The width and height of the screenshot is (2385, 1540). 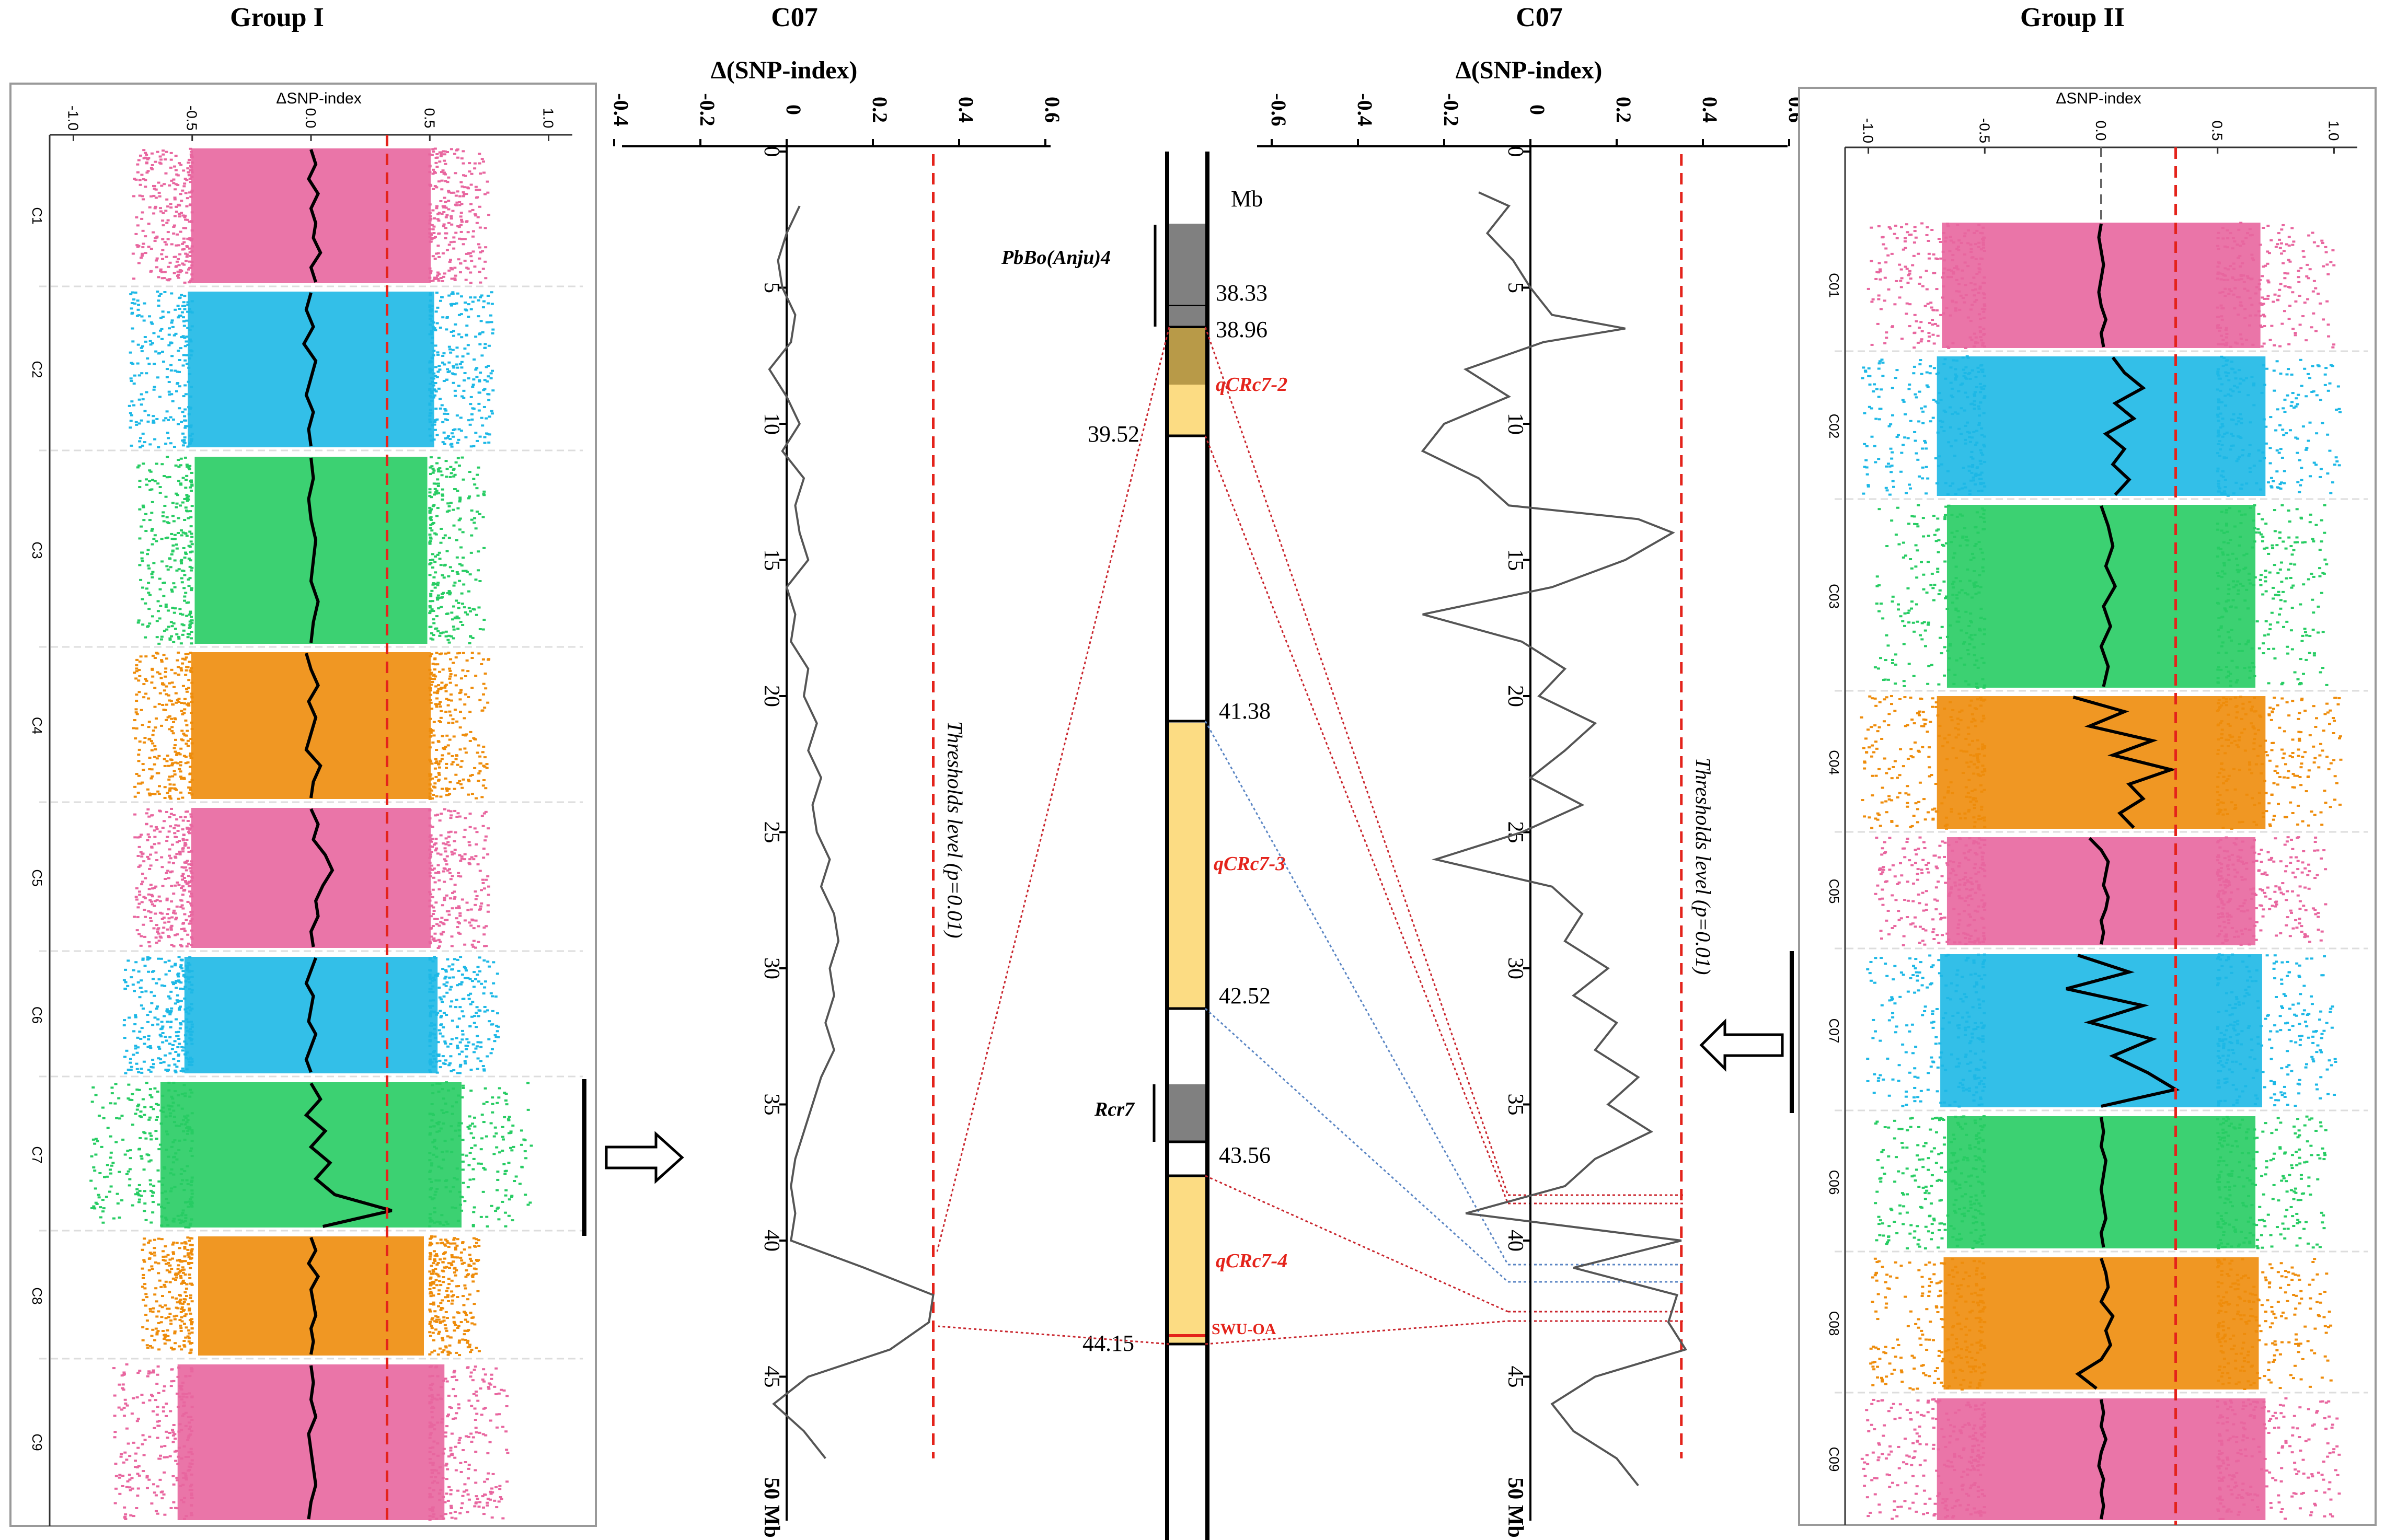 I want to click on y-tick-label: 30, so click(x=771, y=968).